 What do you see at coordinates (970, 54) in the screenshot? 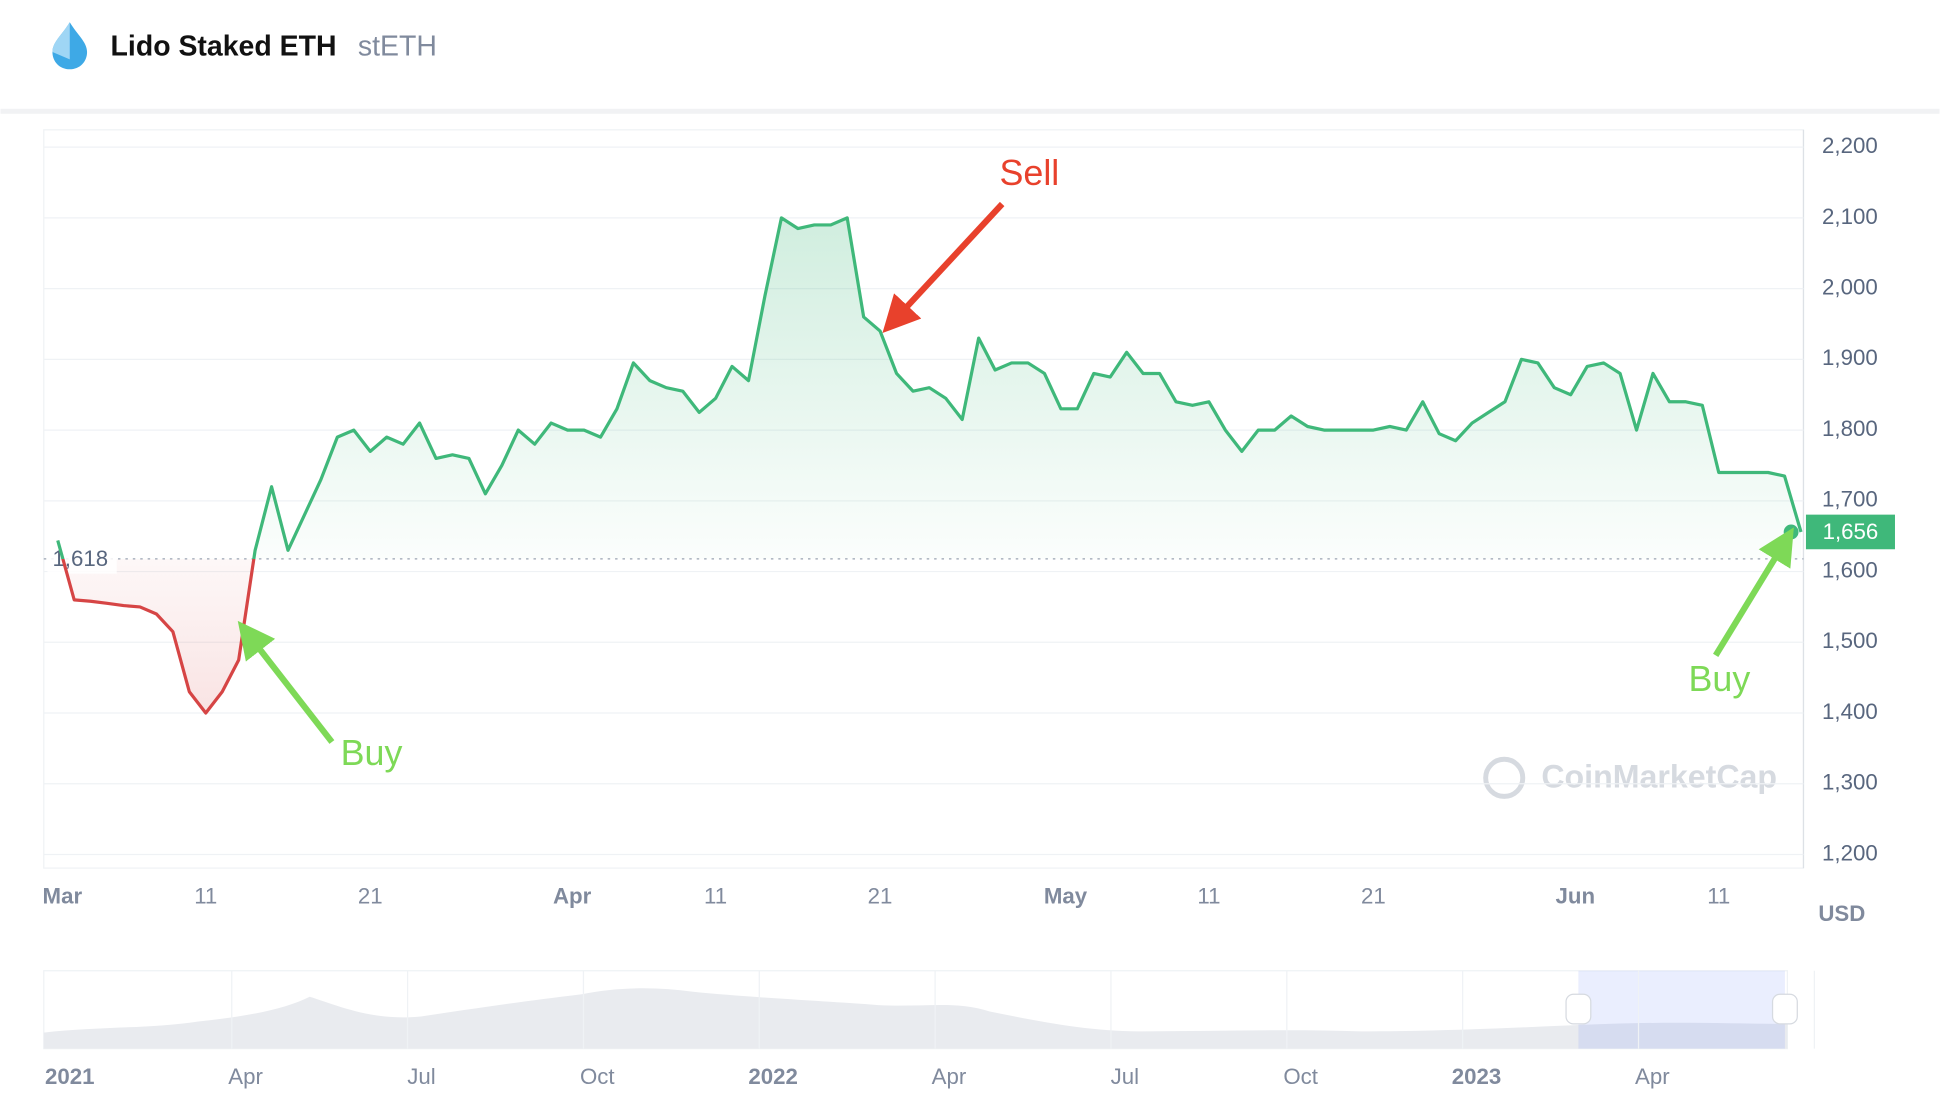
I see `header-bar` at bounding box center [970, 54].